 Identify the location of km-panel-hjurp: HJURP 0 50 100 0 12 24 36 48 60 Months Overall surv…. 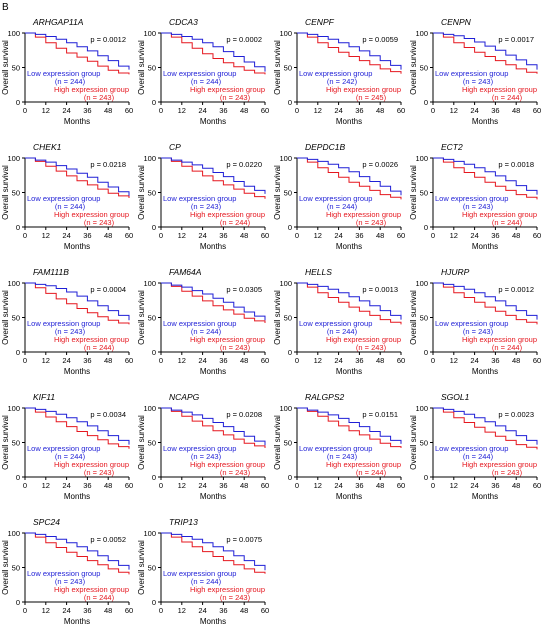
(475, 321).